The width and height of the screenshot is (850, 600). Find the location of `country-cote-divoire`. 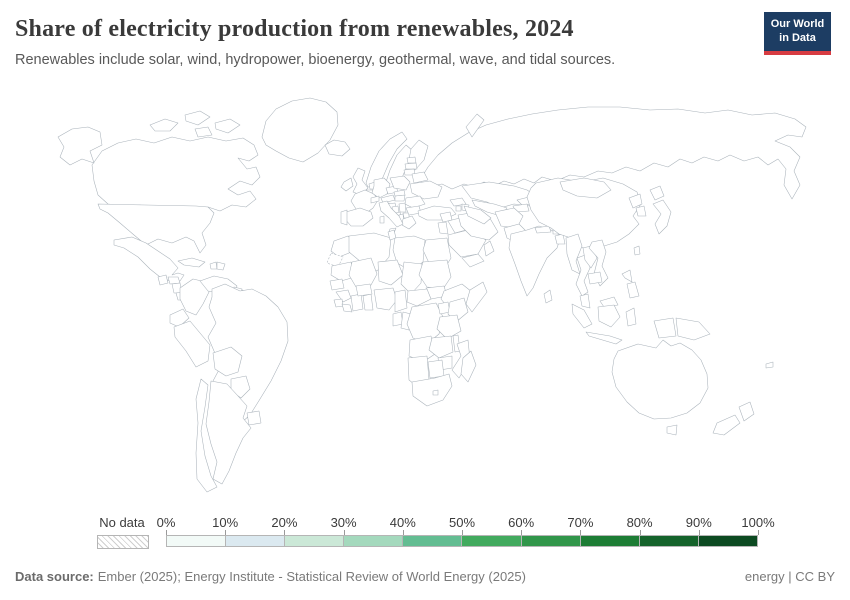

country-cote-divoire is located at coordinates (357, 302).